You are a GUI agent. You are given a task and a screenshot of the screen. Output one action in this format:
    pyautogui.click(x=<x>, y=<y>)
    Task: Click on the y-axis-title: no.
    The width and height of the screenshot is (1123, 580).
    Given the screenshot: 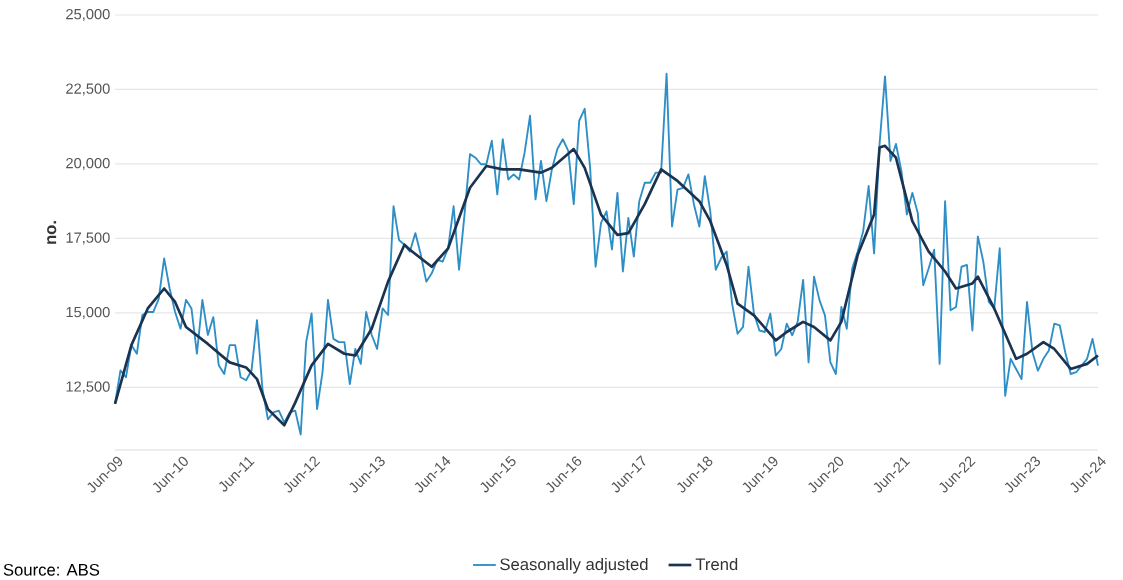 What is the action you would take?
    pyautogui.click(x=52, y=232)
    